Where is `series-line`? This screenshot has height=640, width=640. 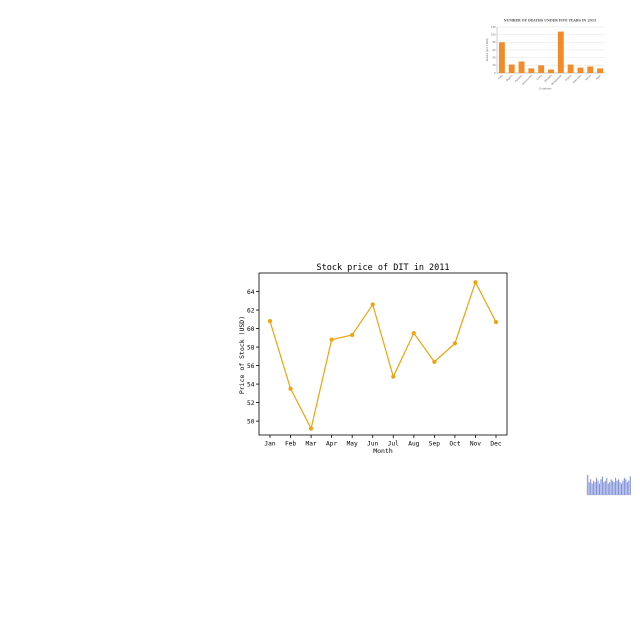 series-line is located at coordinates (383, 355).